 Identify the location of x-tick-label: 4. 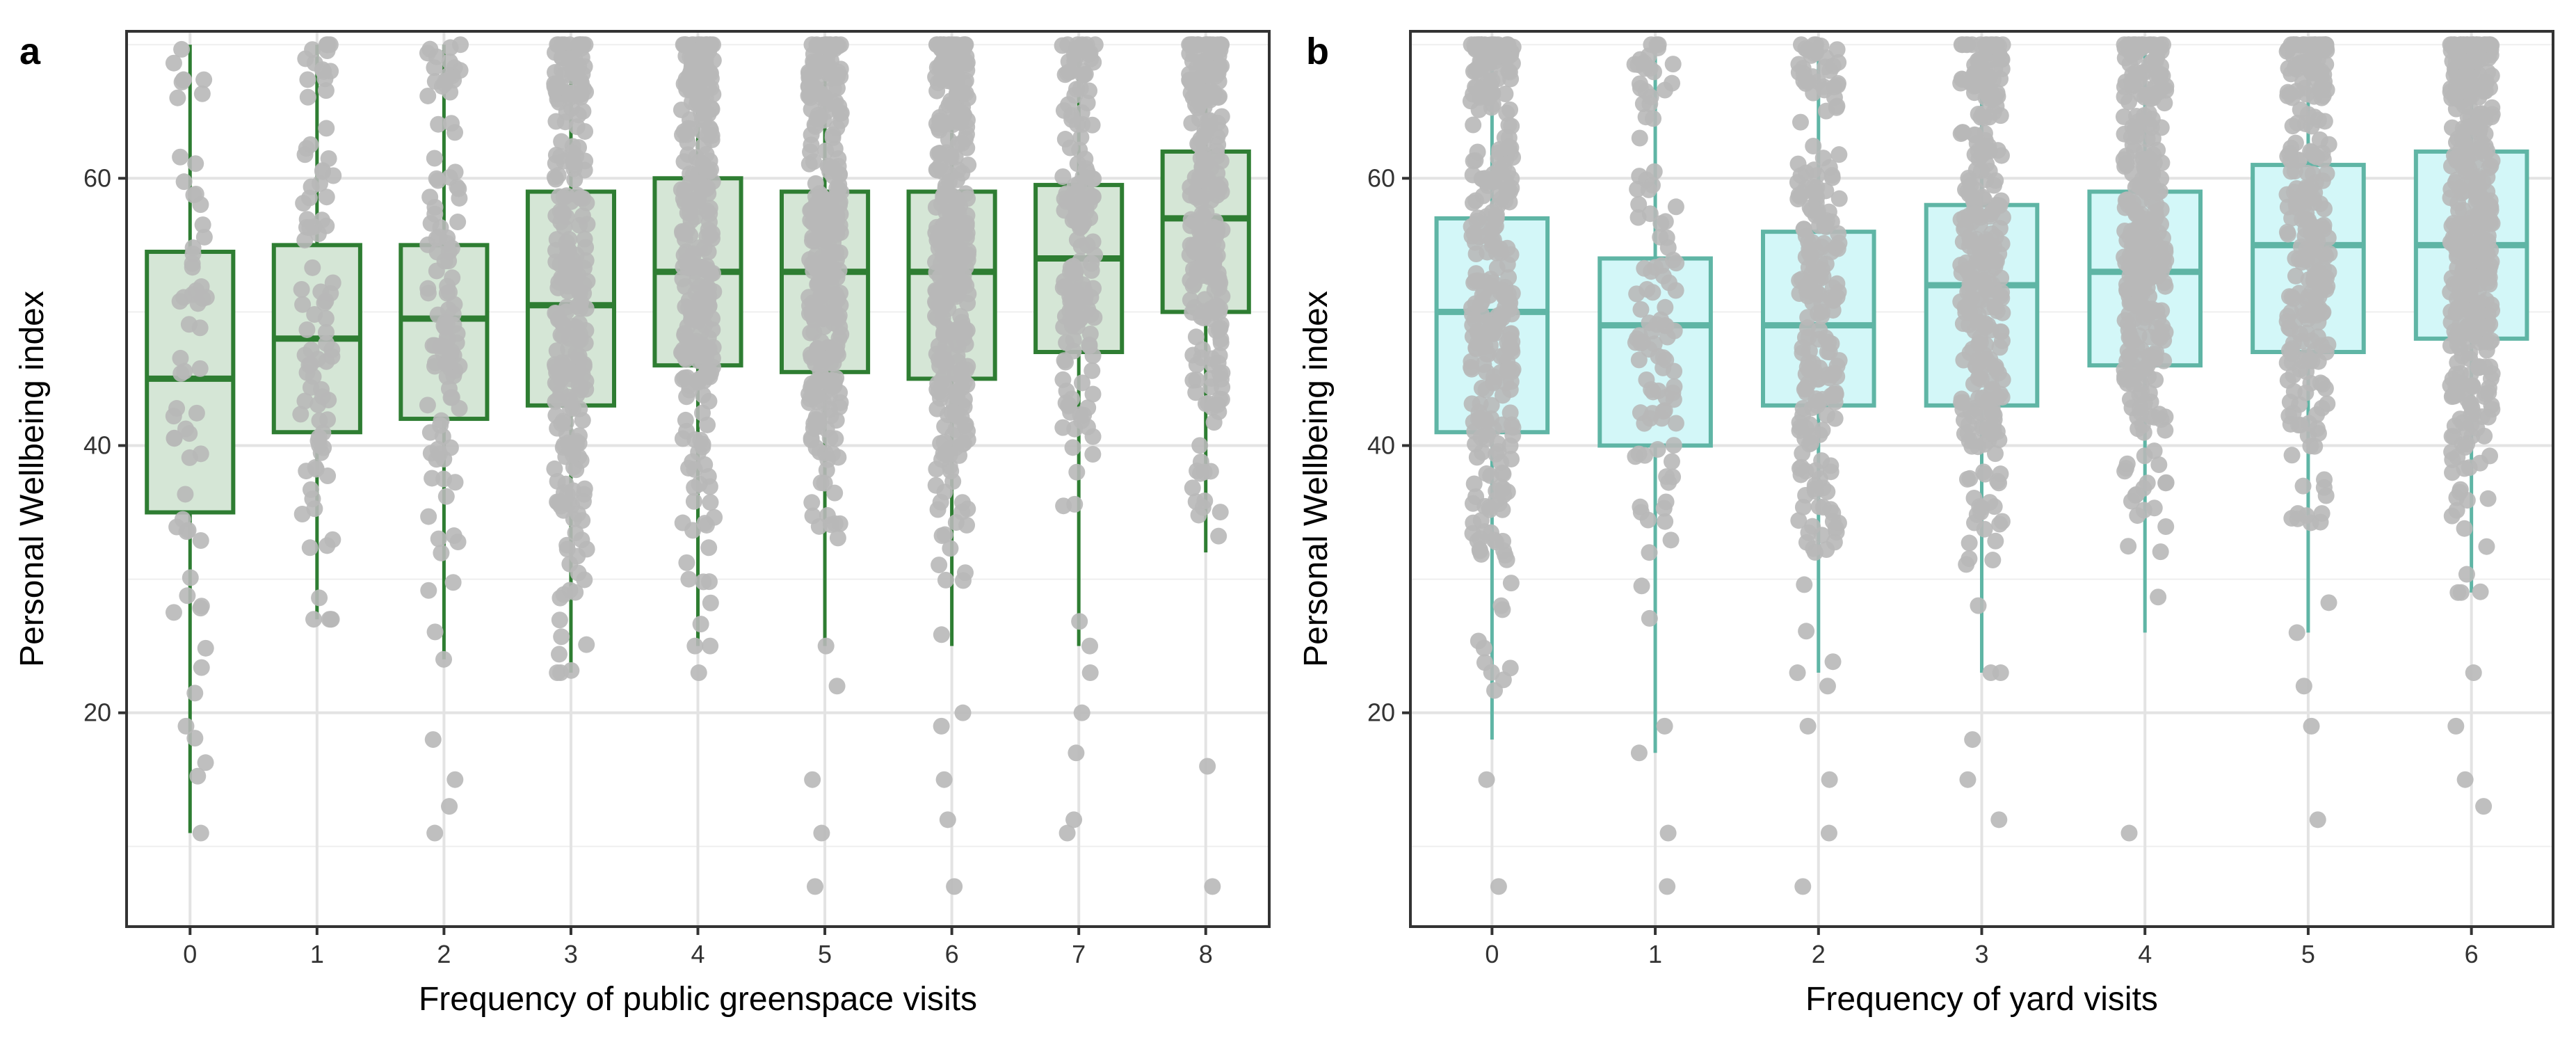
(2145, 954).